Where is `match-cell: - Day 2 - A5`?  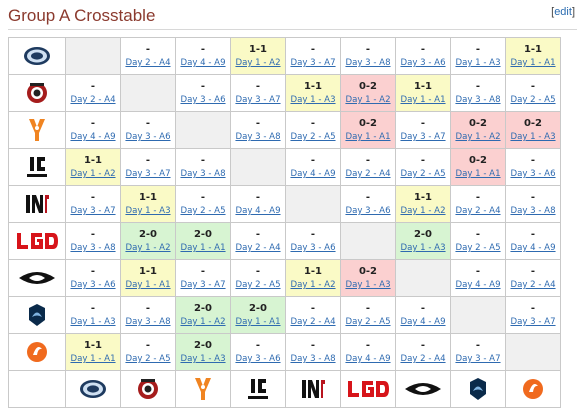
match-cell: - Day 2 - A5 is located at coordinates (203, 204).